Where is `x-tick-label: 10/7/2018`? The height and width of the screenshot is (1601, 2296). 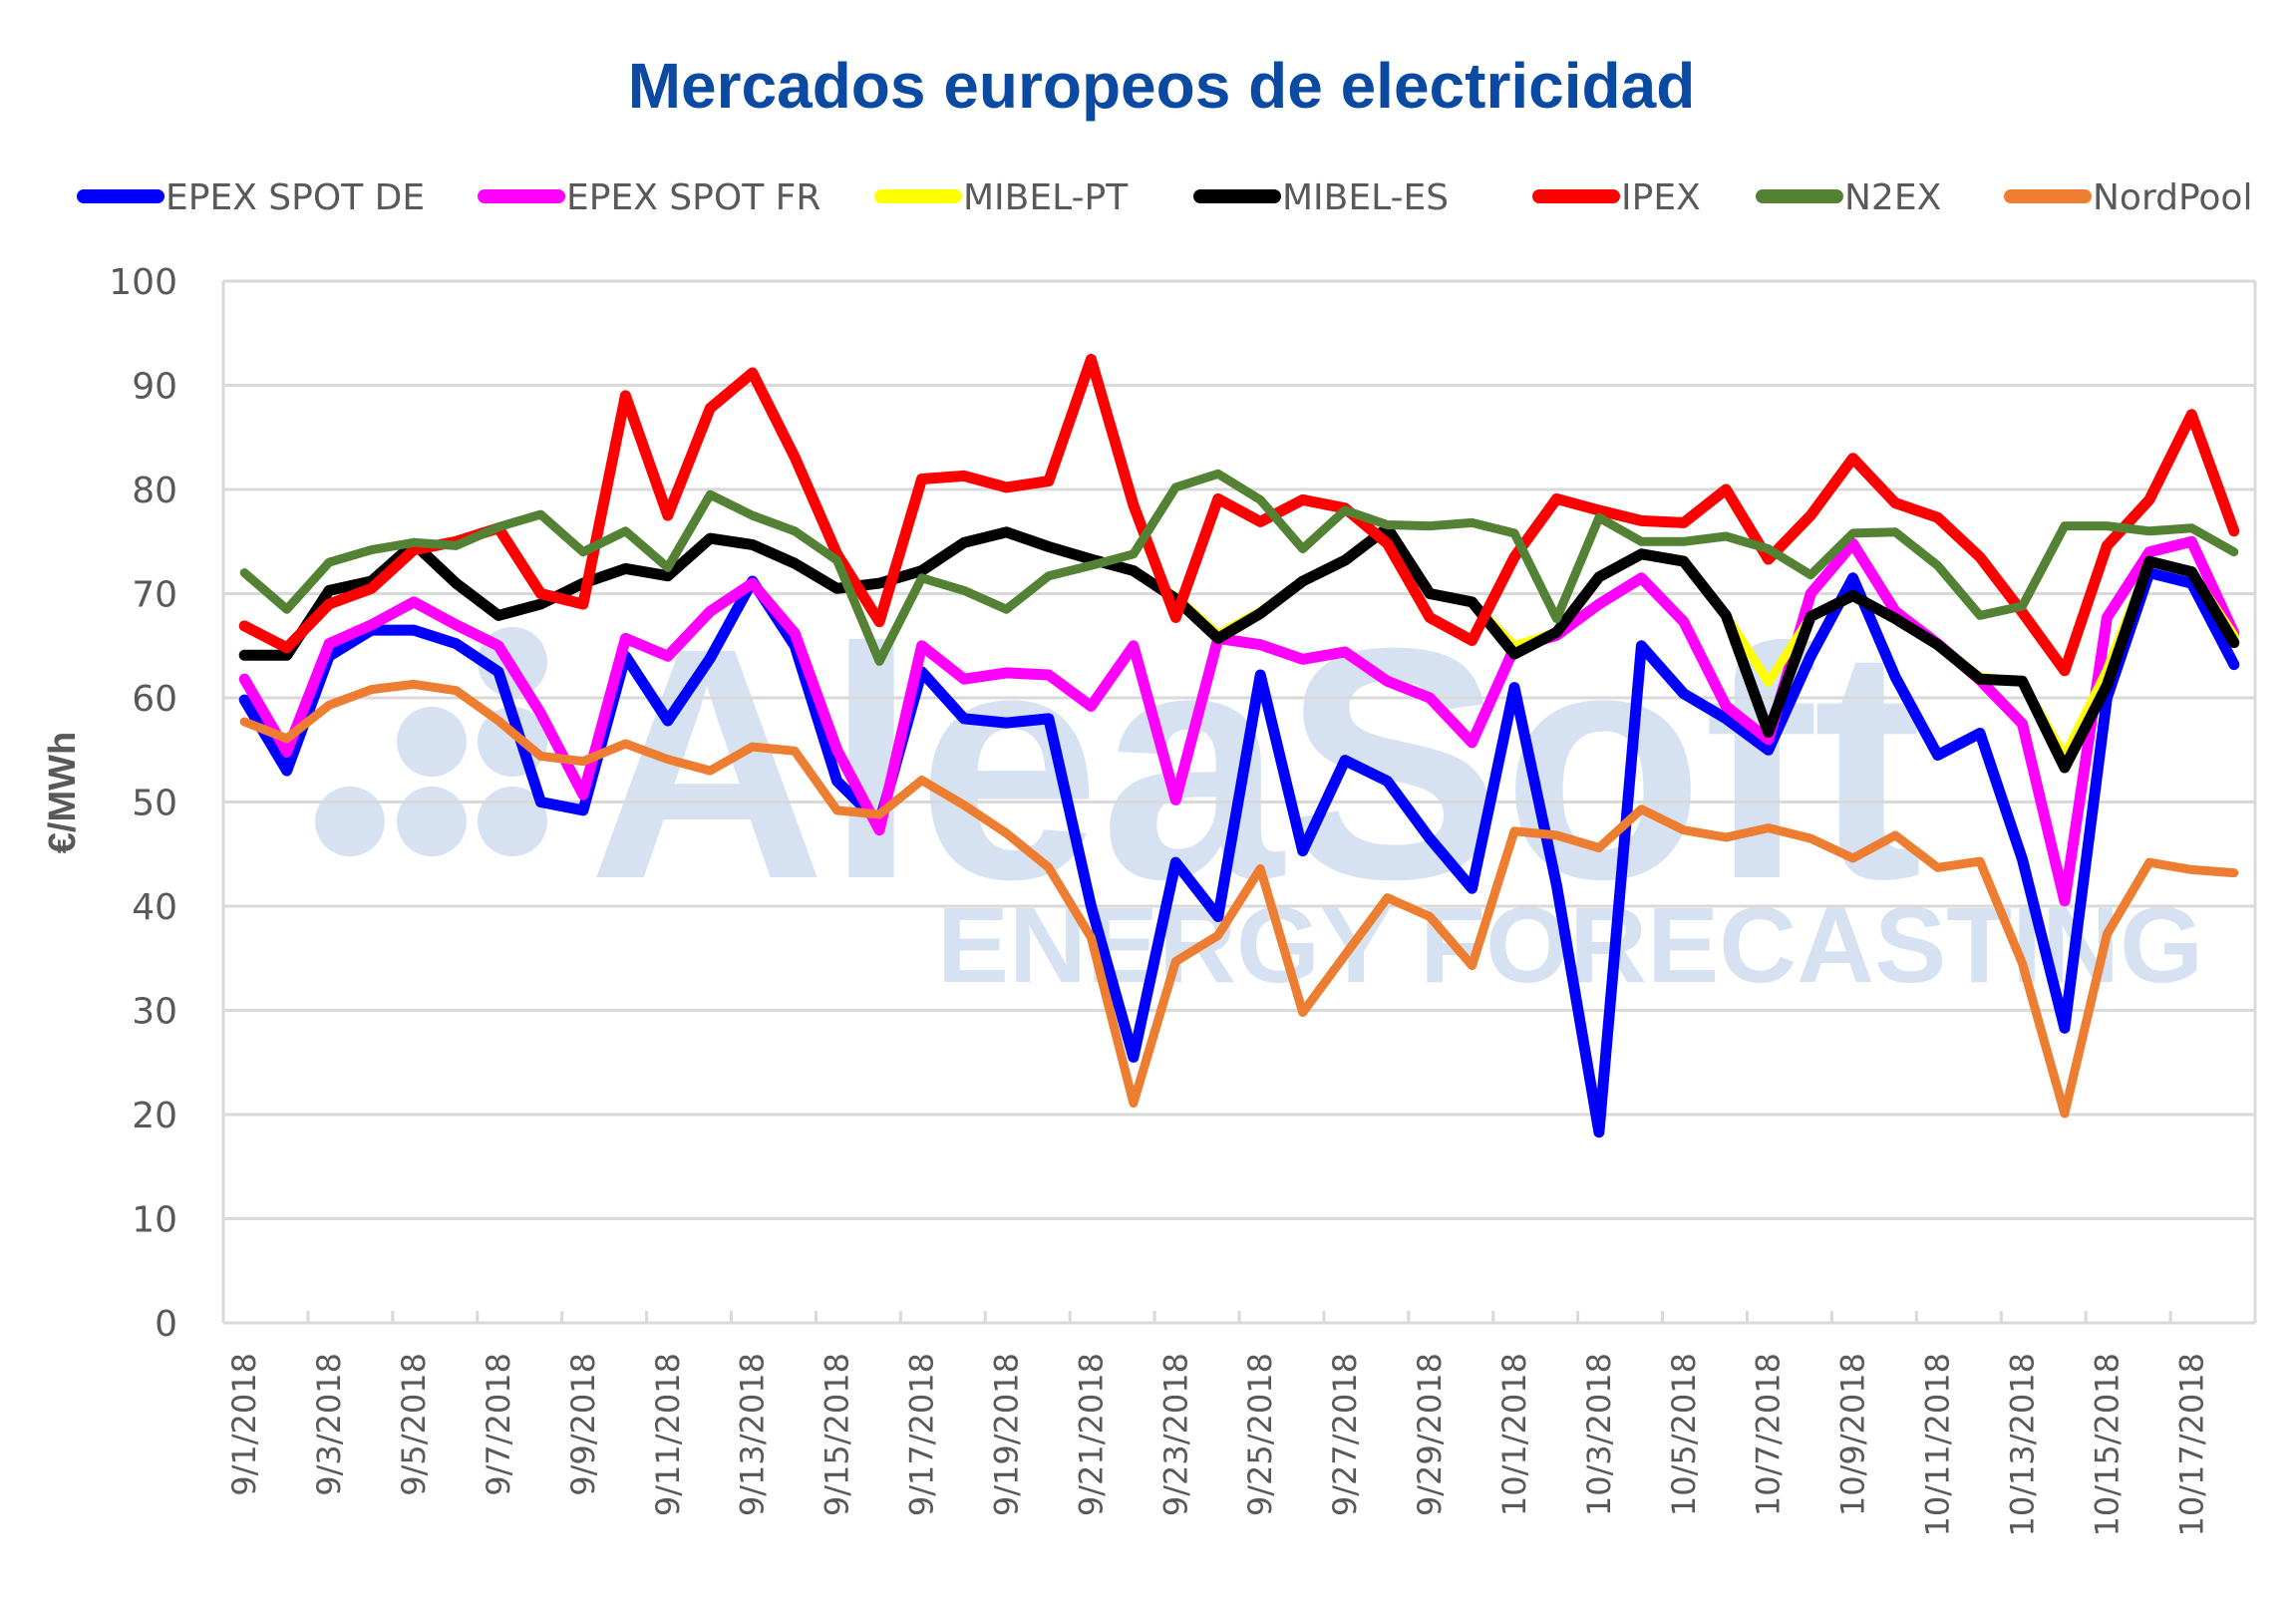
x-tick-label: 10/7/2018 is located at coordinates (1769, 1434).